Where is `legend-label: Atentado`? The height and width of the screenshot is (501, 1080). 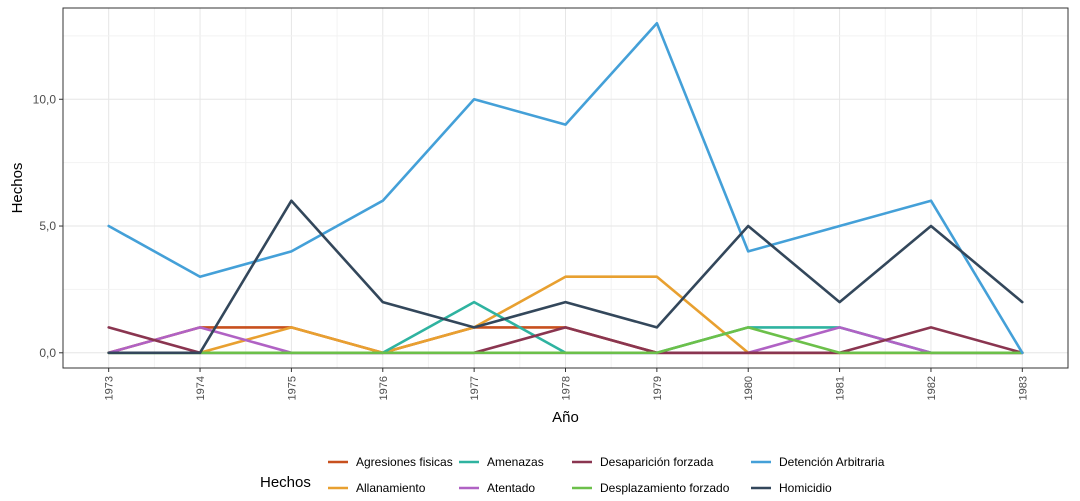
legend-label: Atentado is located at coordinates (511, 488).